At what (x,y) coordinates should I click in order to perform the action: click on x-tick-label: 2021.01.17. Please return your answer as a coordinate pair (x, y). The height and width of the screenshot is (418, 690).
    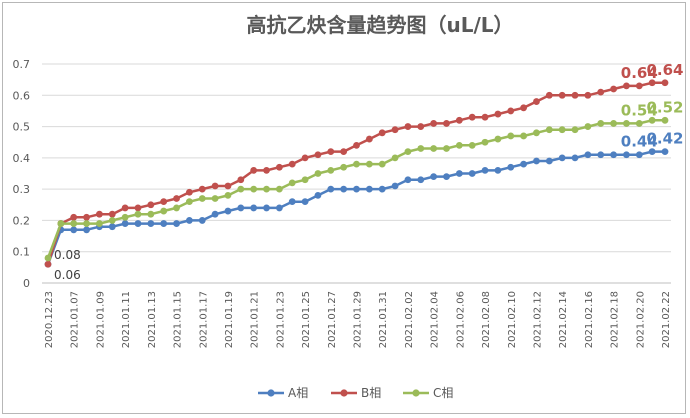
    Looking at the image, I should click on (203, 319).